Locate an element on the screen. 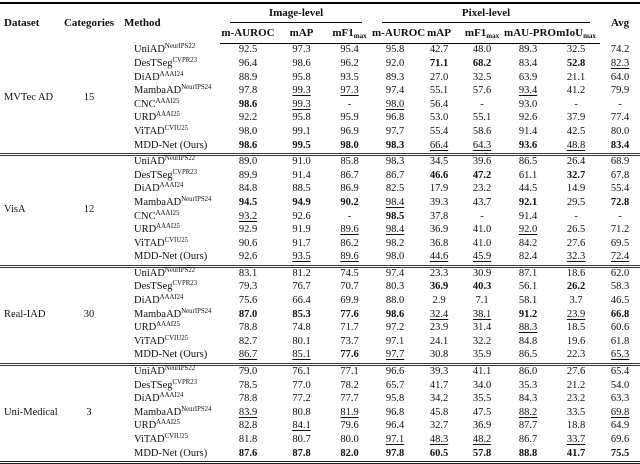 The image size is (640, 464). metric-value: 32.5 is located at coordinates (576, 50).